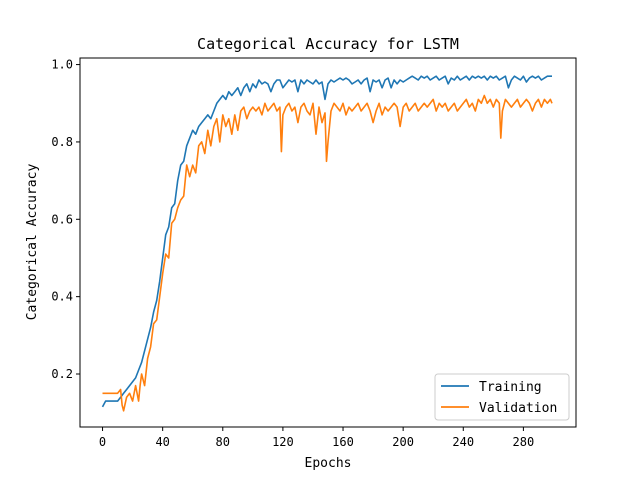 The width and height of the screenshot is (640, 480). Describe the element at coordinates (283, 442) in the screenshot. I see `x-tick-label: 120` at that location.